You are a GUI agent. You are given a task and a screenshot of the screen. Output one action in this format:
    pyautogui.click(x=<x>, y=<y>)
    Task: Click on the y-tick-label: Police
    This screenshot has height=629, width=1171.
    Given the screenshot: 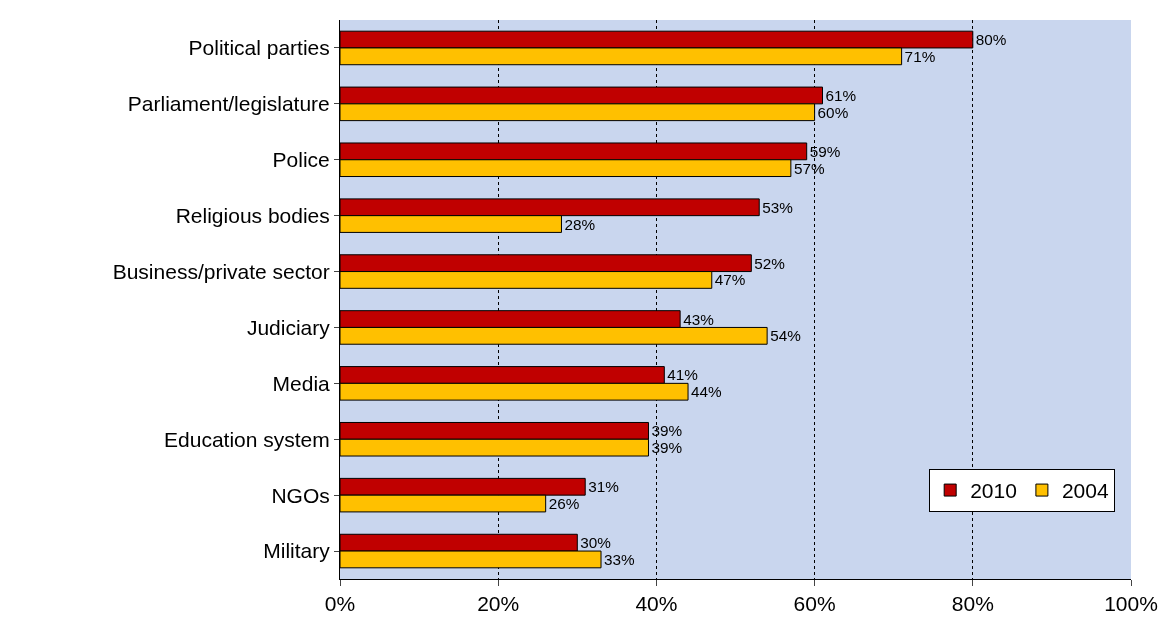 What is the action you would take?
    pyautogui.click(x=301, y=160)
    